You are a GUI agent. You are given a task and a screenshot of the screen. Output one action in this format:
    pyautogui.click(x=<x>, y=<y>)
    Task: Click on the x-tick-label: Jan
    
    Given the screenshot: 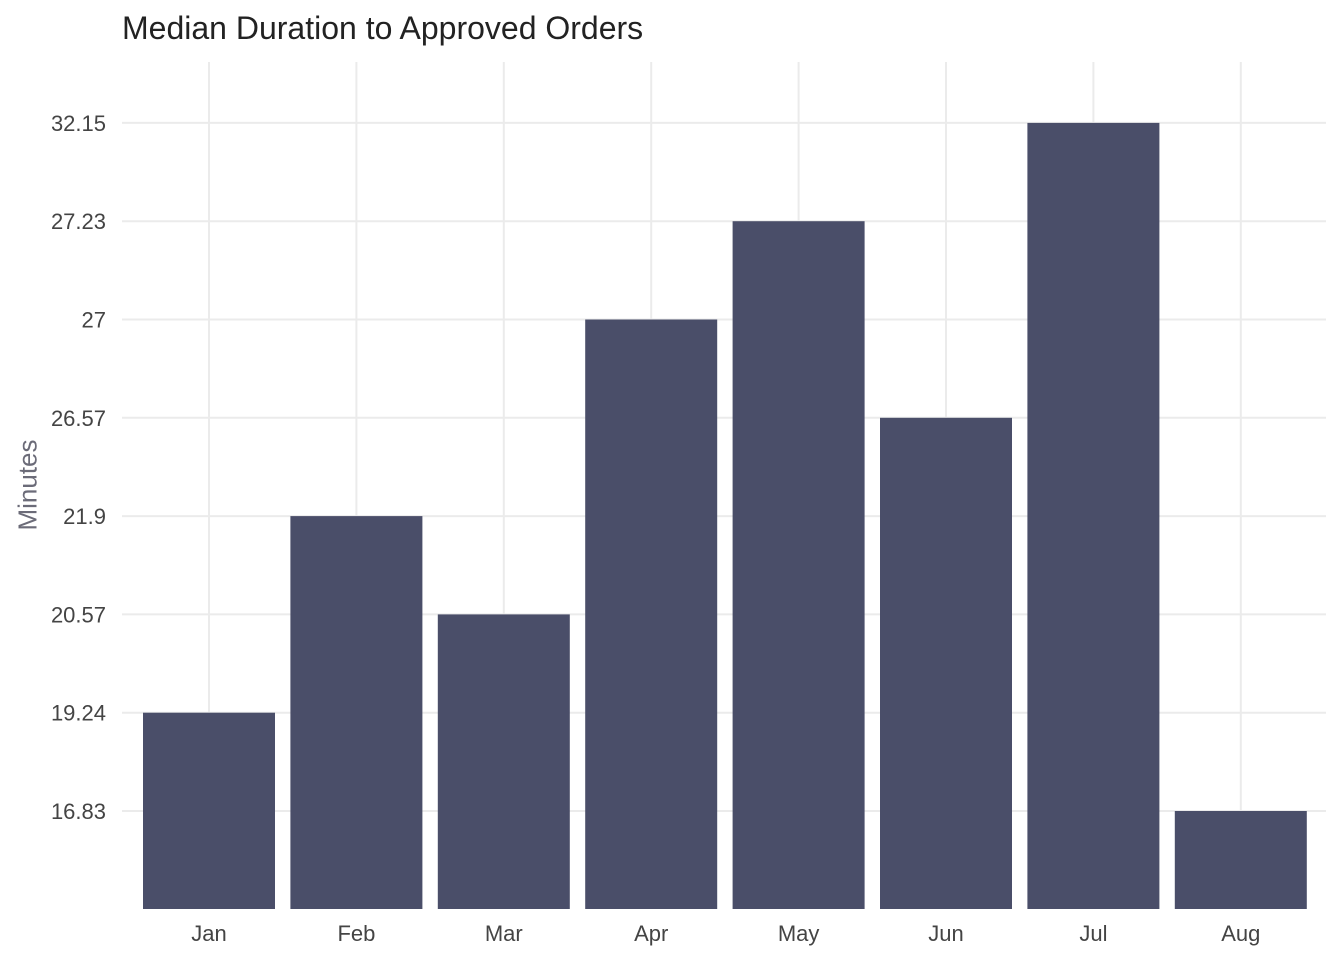 What is the action you would take?
    pyautogui.click(x=208, y=933)
    